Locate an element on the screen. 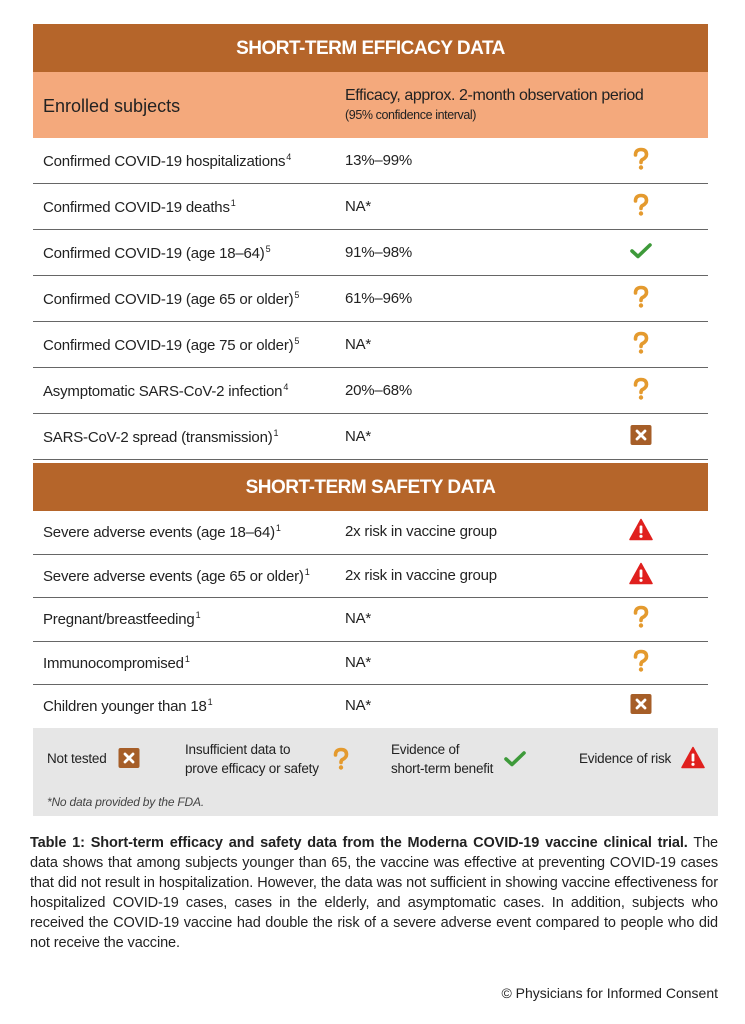  legend-item: Not tested is located at coordinates (94, 758).